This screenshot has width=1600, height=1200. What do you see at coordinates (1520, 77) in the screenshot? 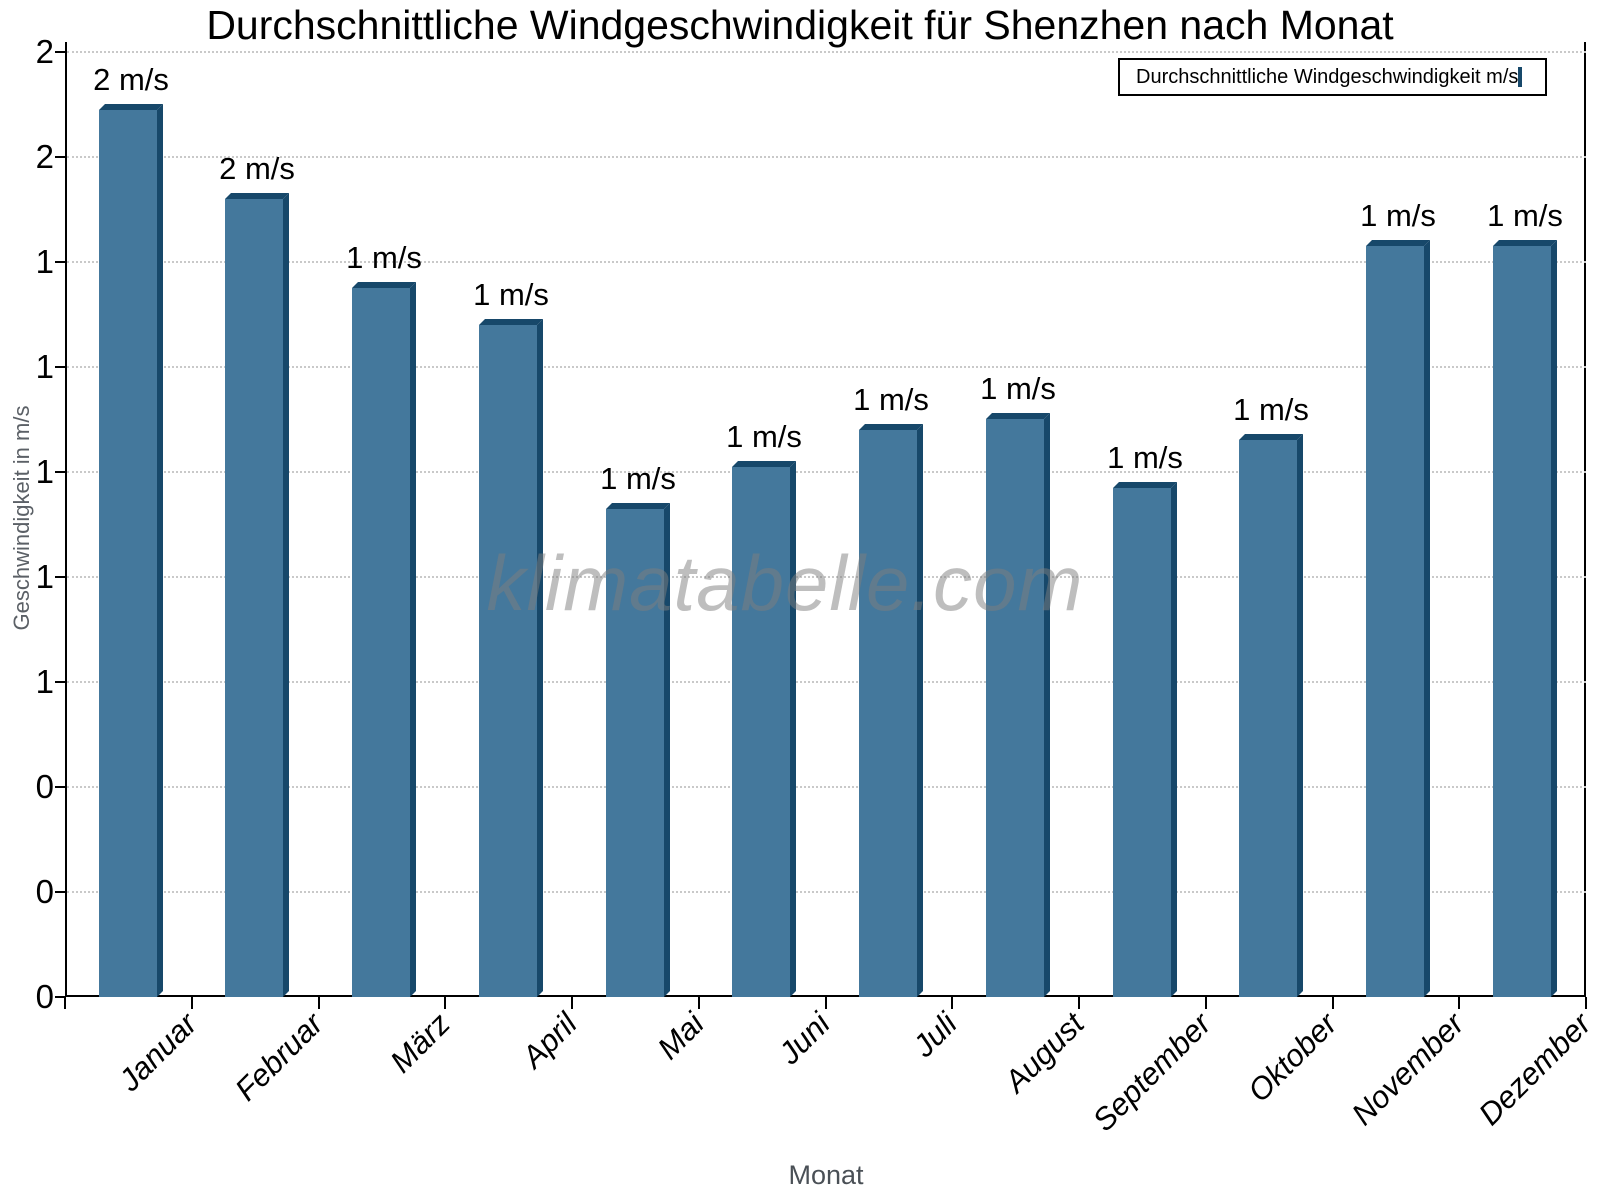
I see `legend-color-swatch` at bounding box center [1520, 77].